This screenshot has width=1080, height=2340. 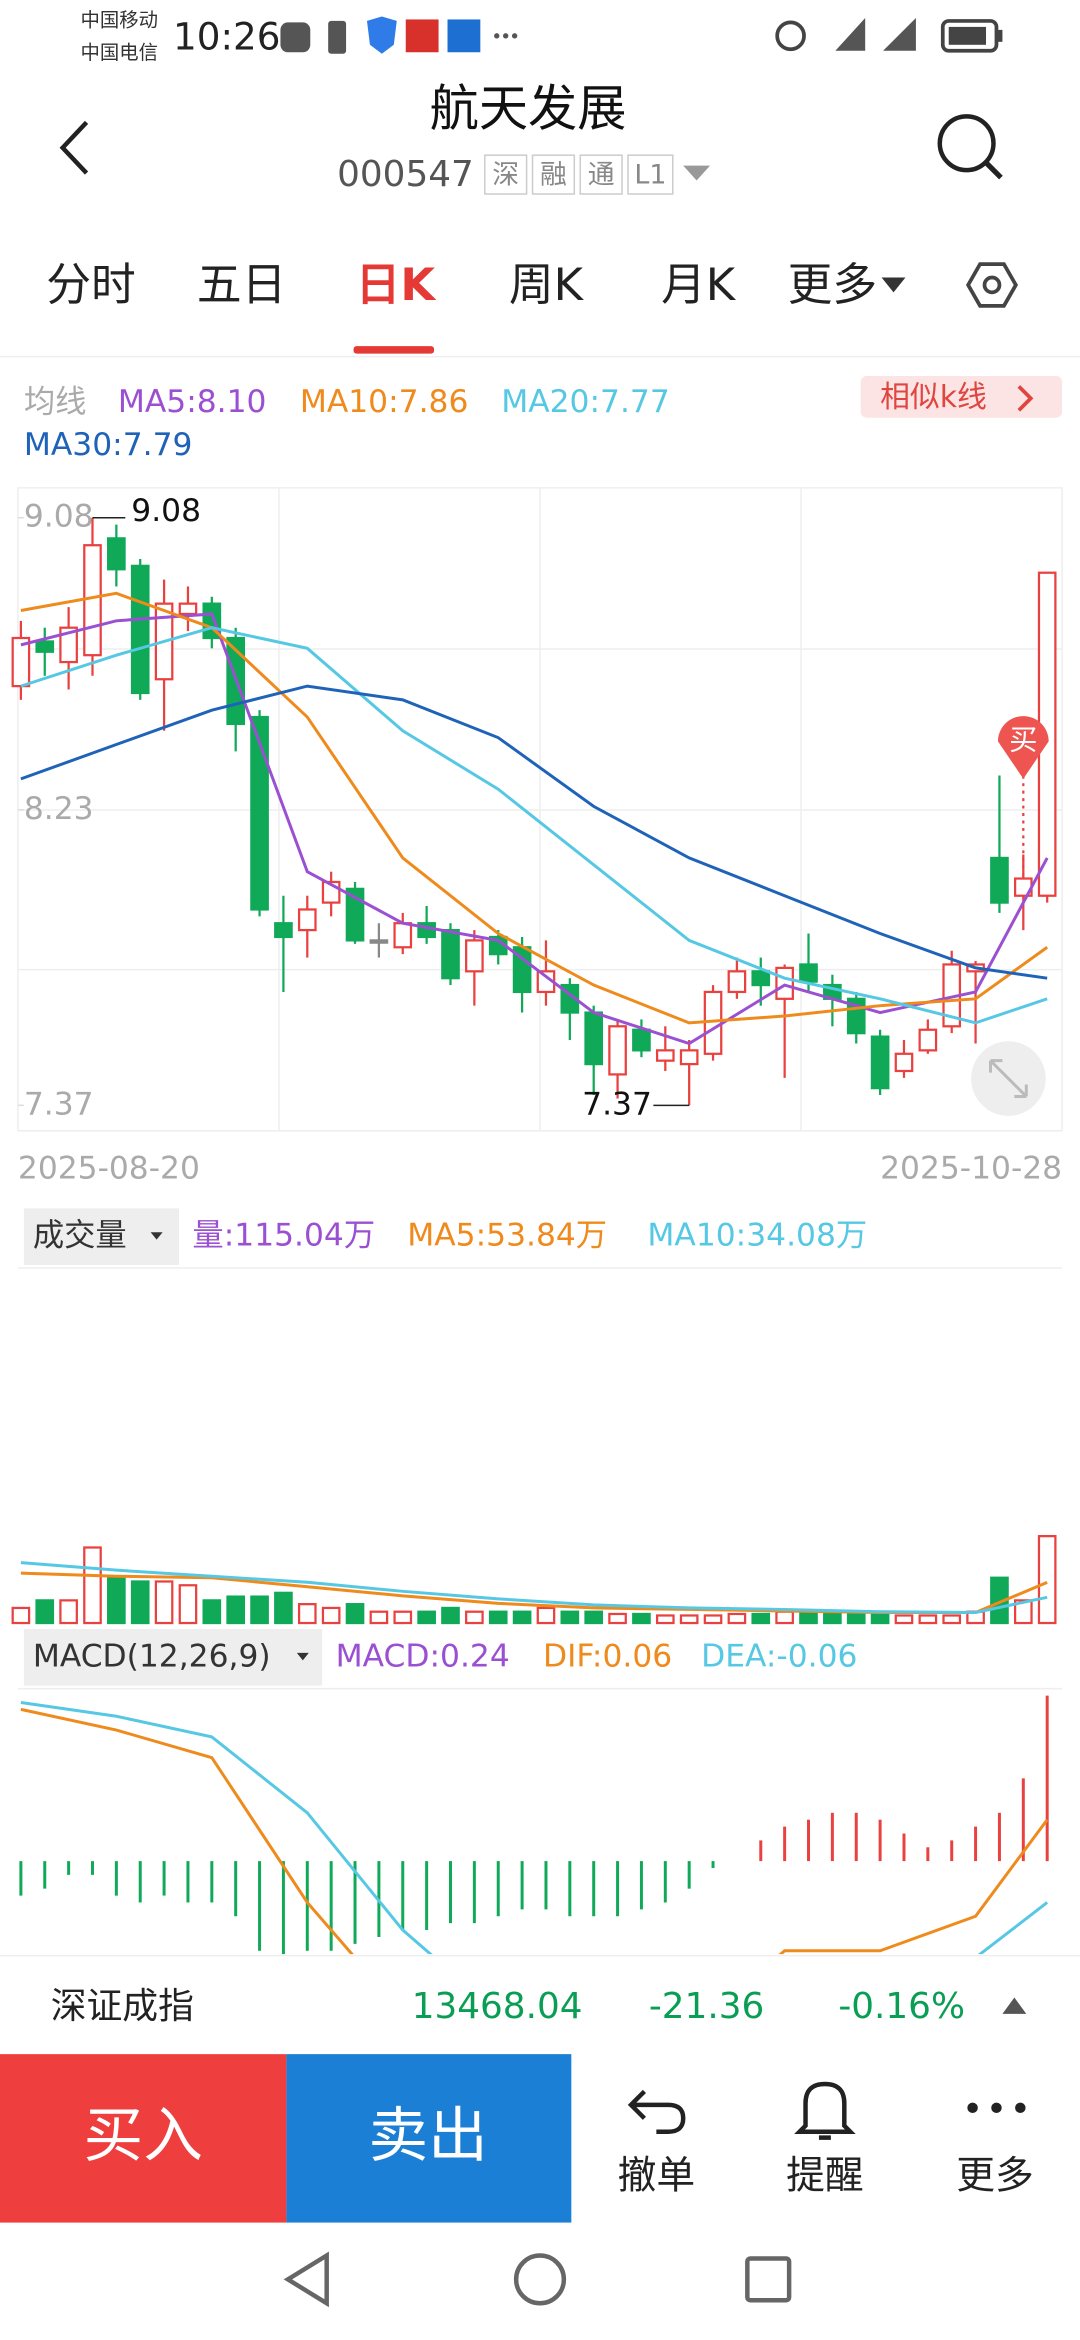 I want to click on action-label: 更多, so click(x=995, y=2175).